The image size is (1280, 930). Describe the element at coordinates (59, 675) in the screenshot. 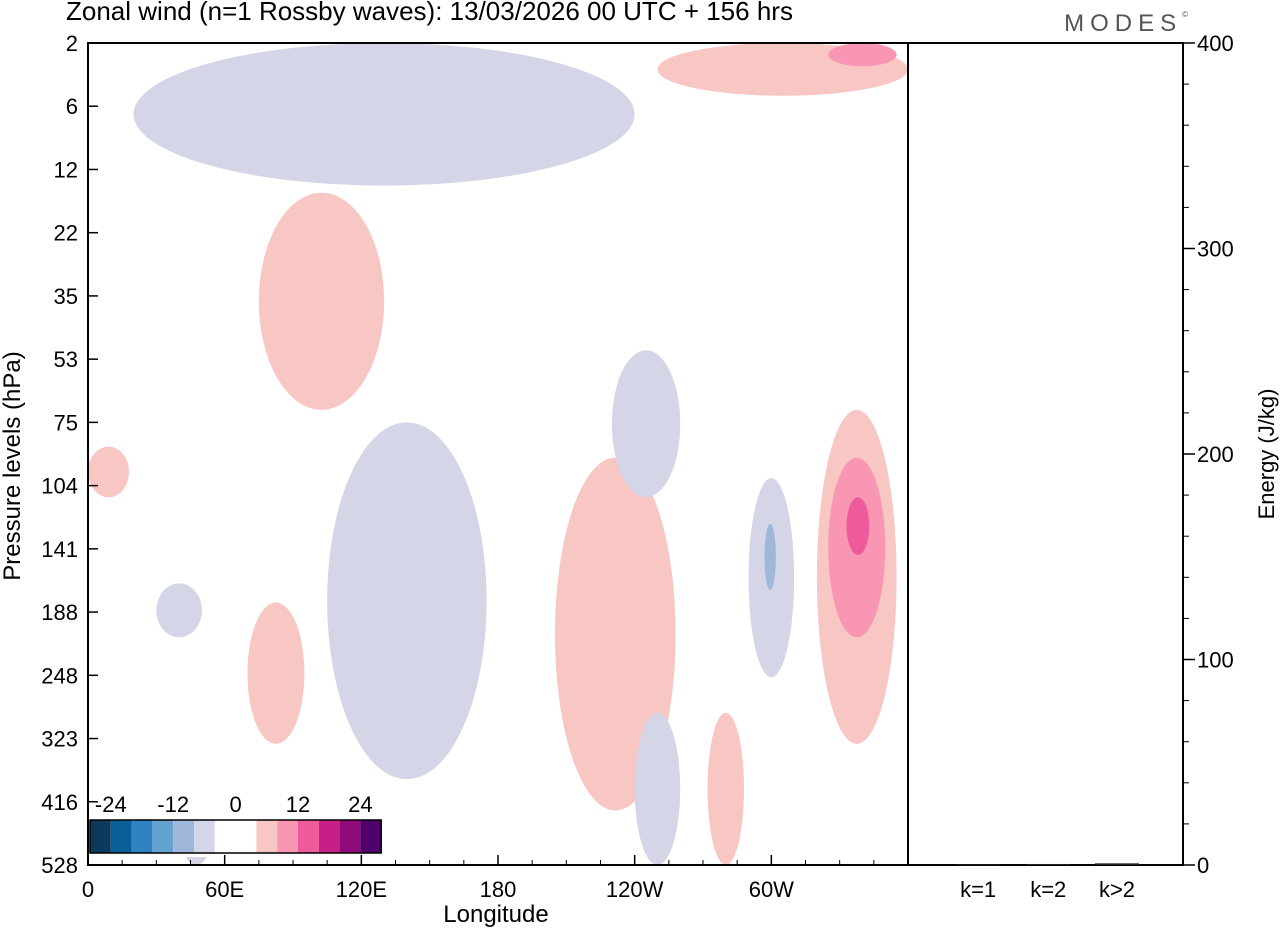

I see `y-tick-label: 248` at that location.